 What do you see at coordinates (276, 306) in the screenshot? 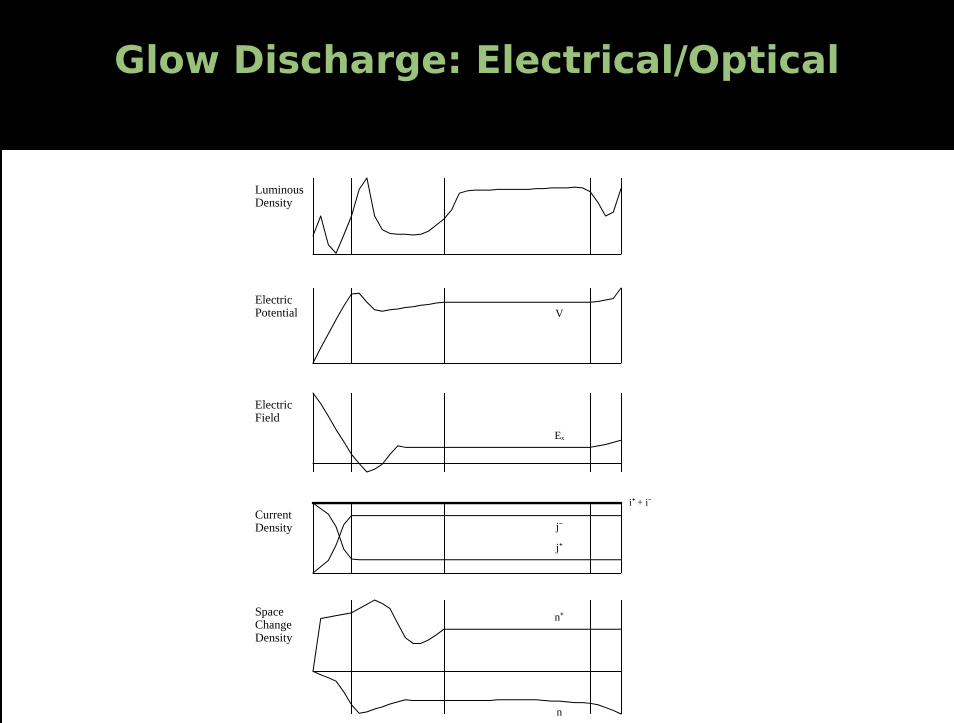
I see `y-axis-title: Electric Potential` at bounding box center [276, 306].